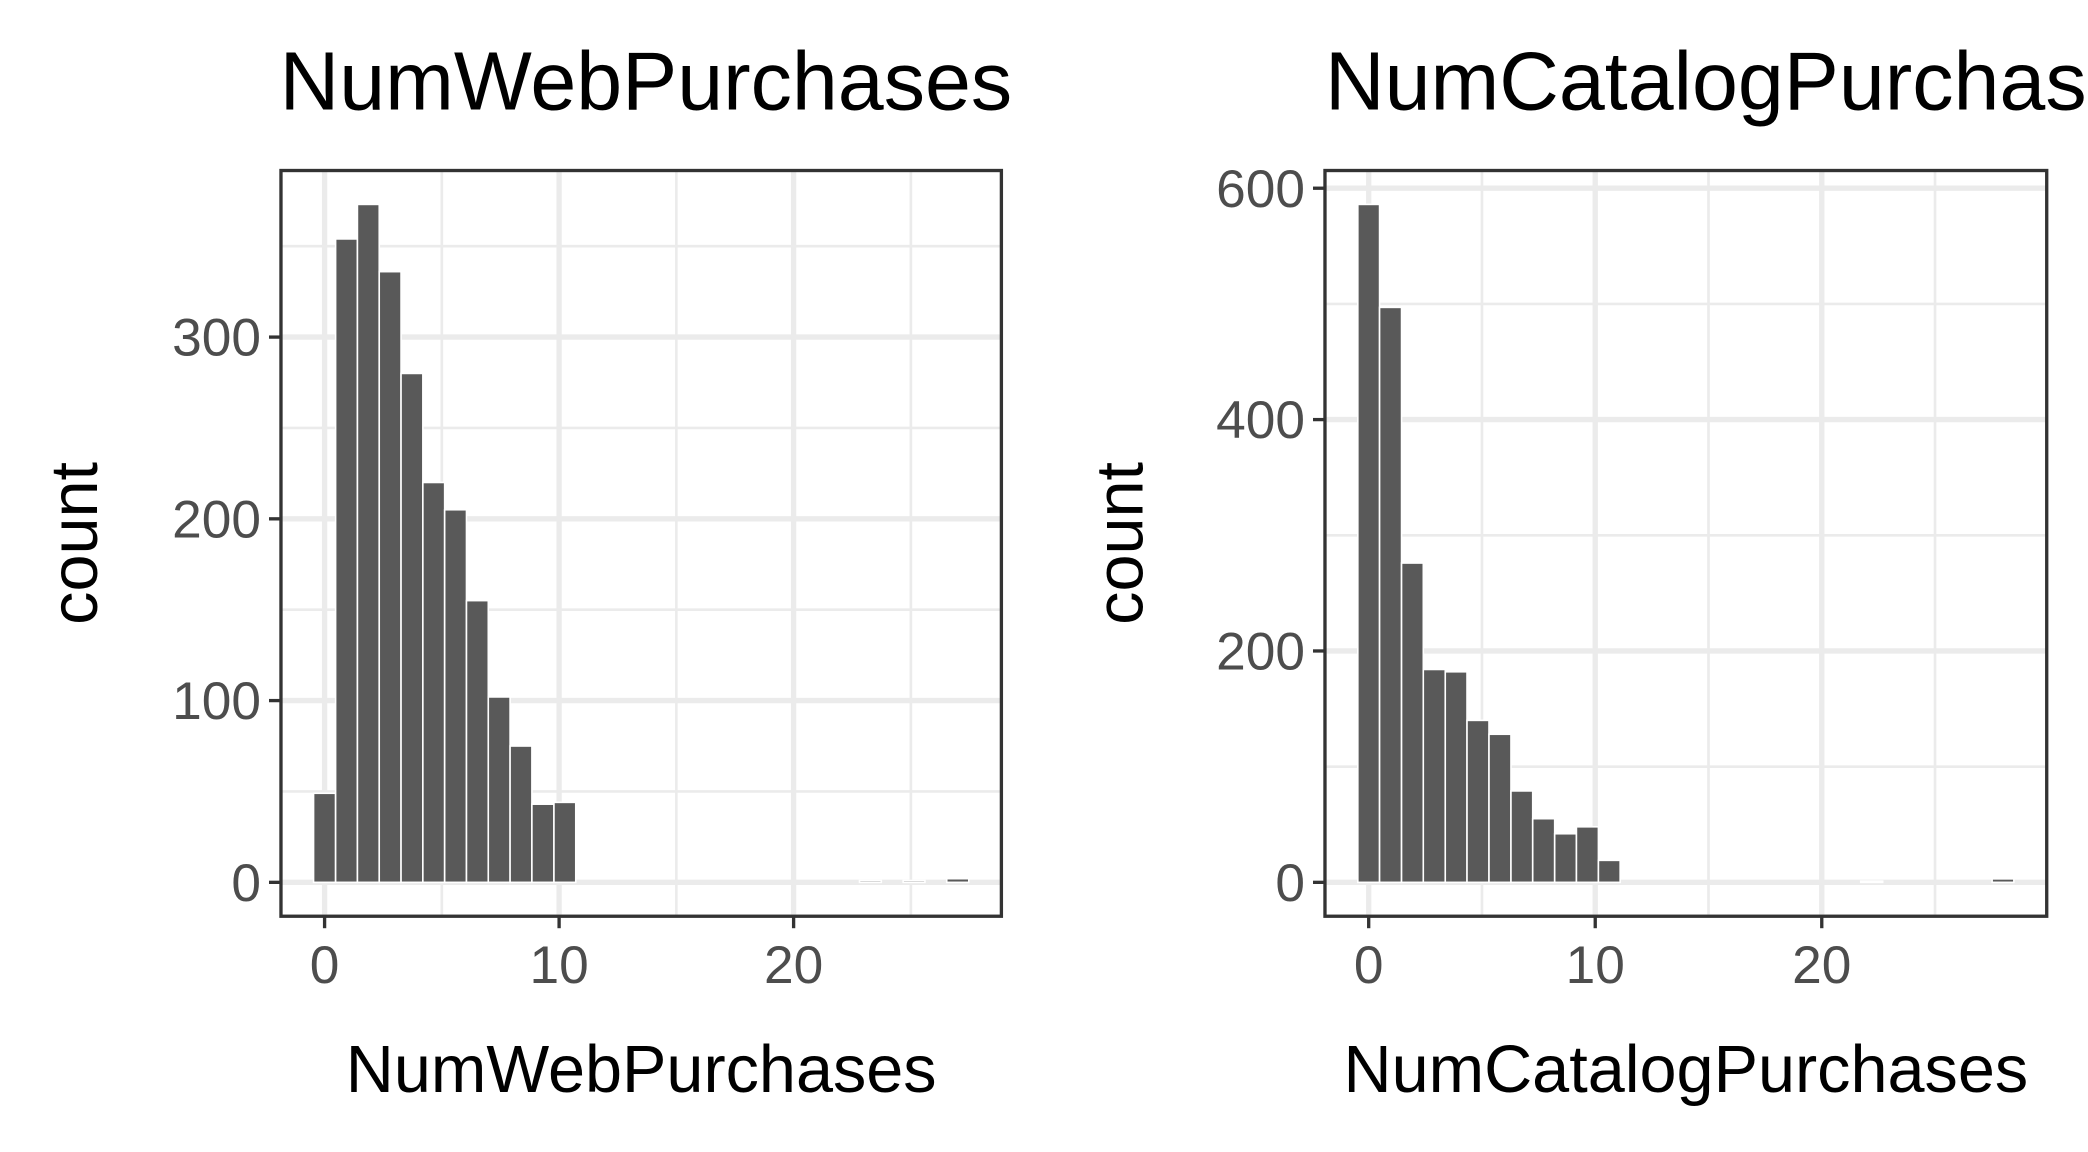  Describe the element at coordinates (1706, 81) in the screenshot. I see `chart-title: NumCatalogPurchases` at that location.